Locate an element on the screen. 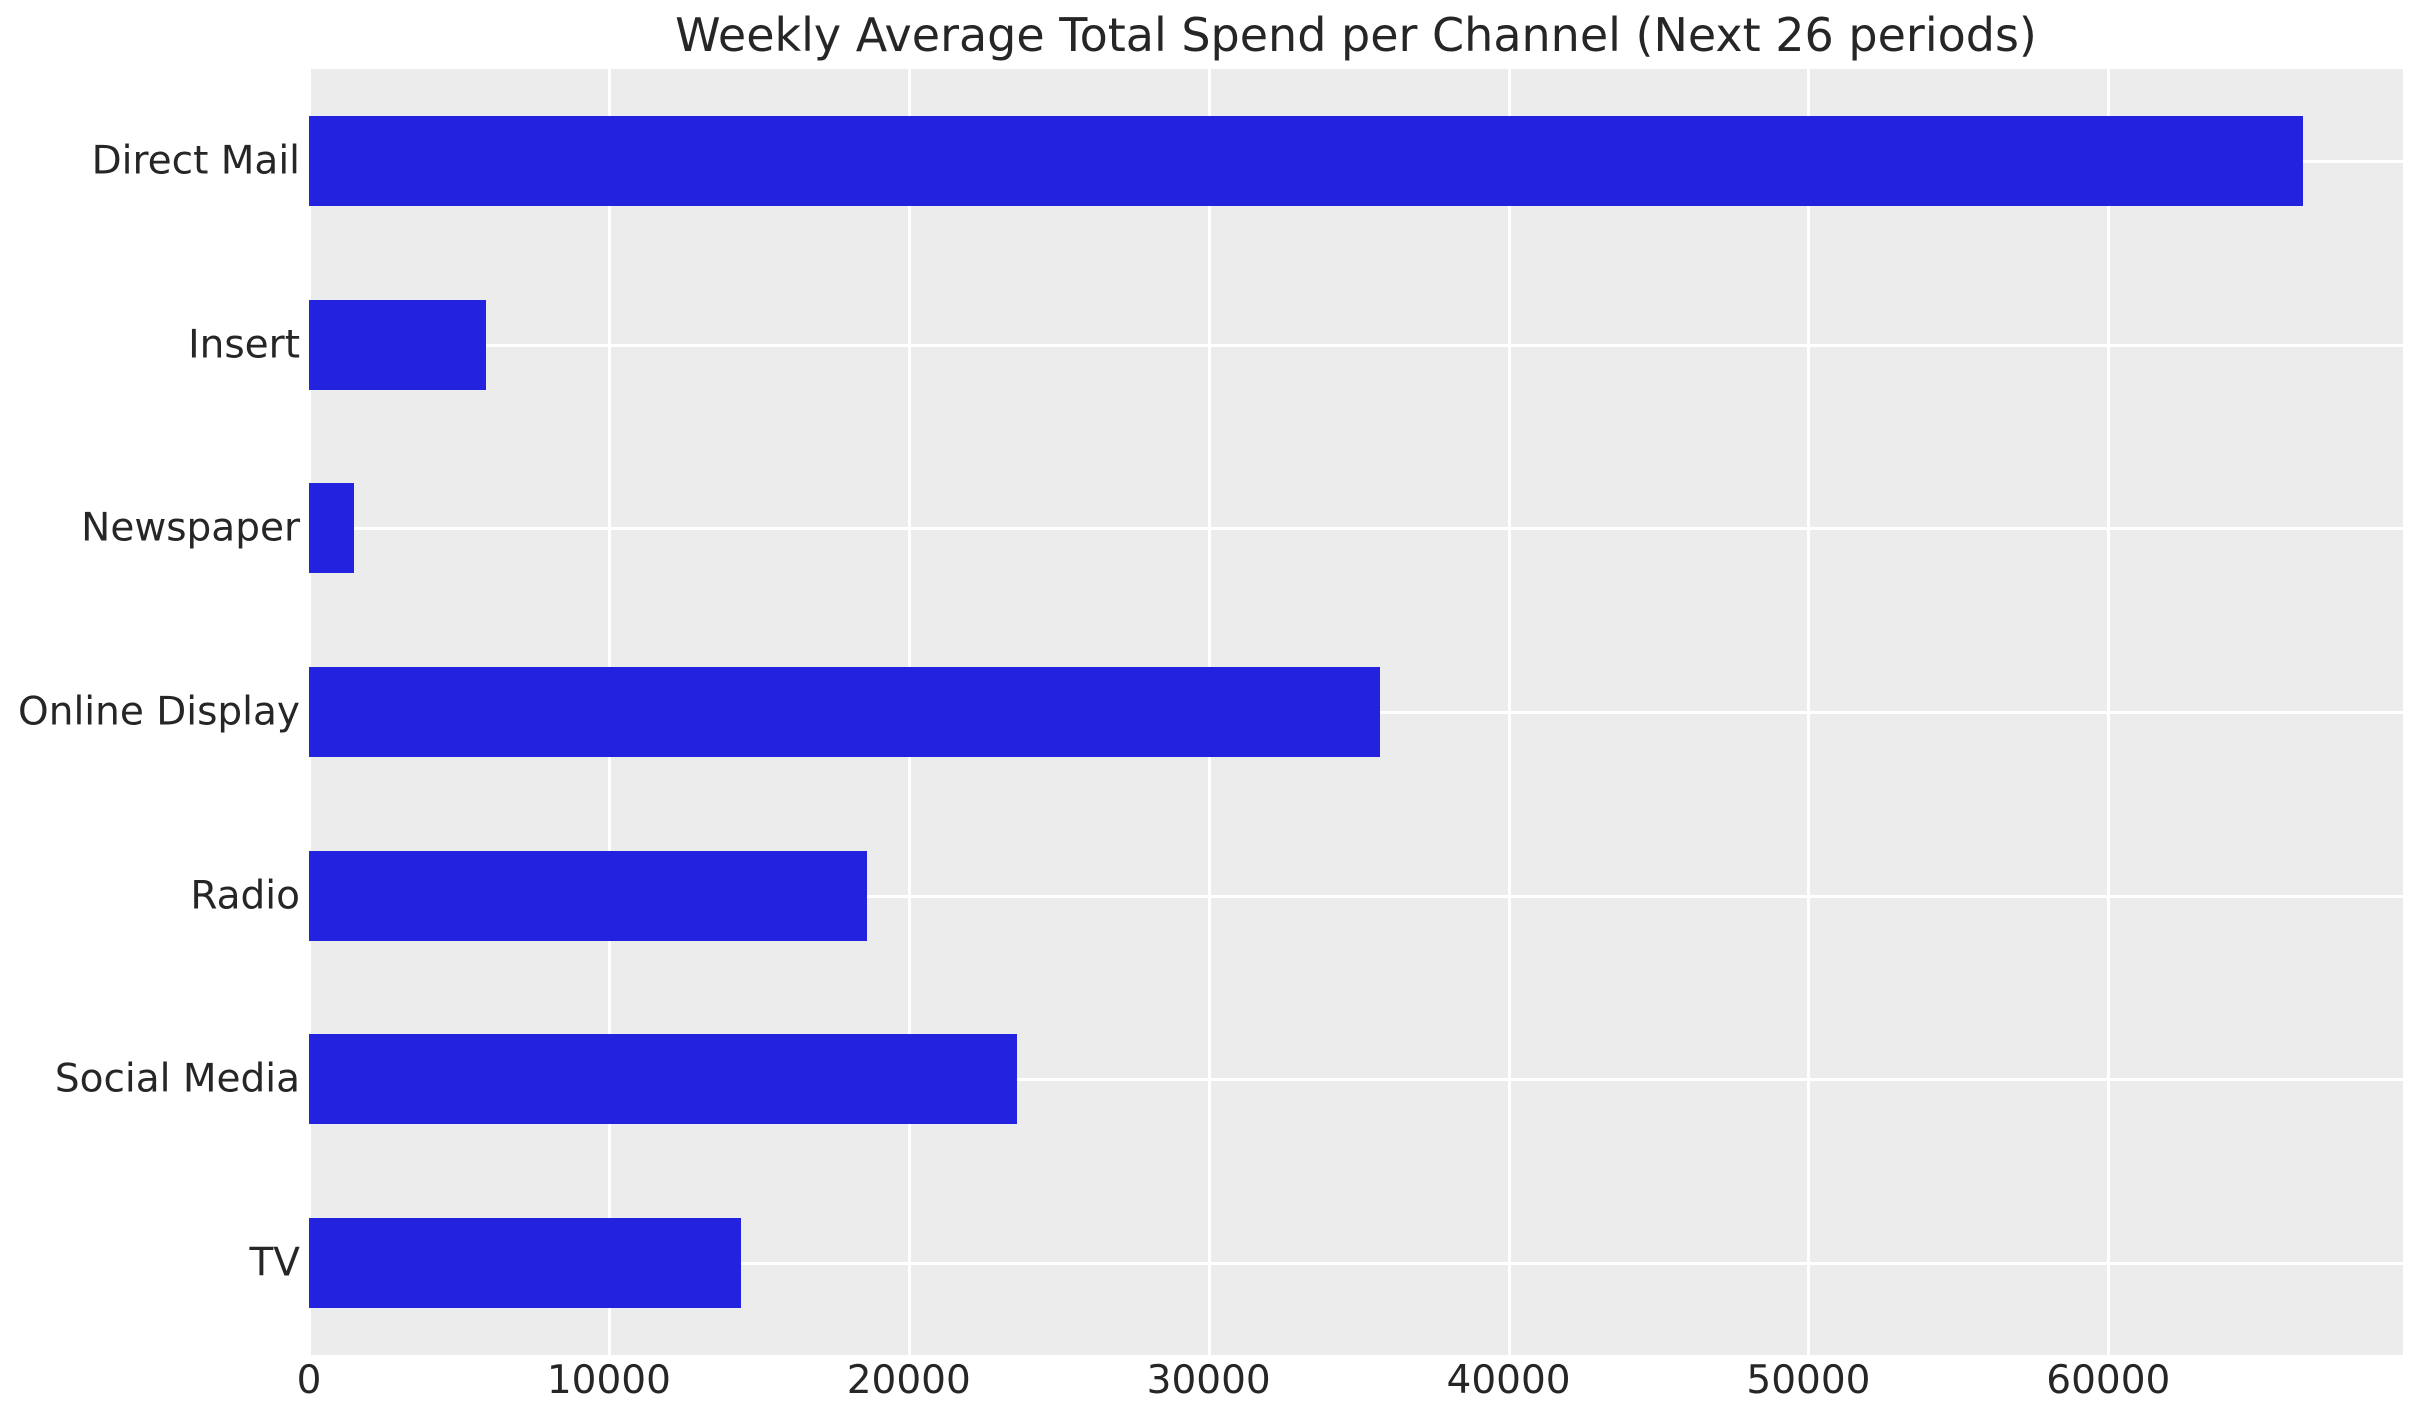 The height and width of the screenshot is (1423, 2423). bar-social-media is located at coordinates (663, 1079).